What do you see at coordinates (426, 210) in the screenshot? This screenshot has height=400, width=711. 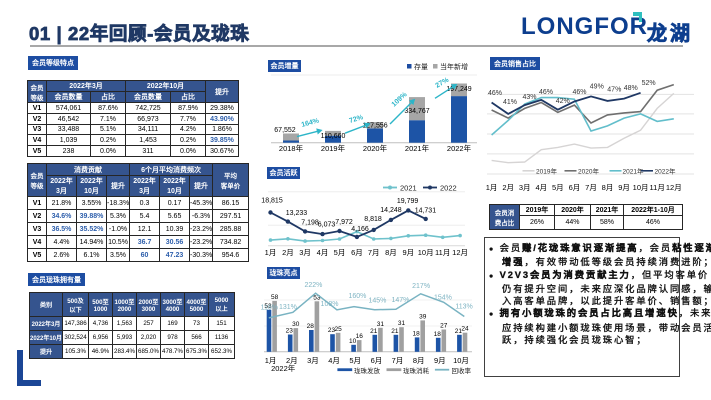 I see `svg-text: 14,731` at bounding box center [426, 210].